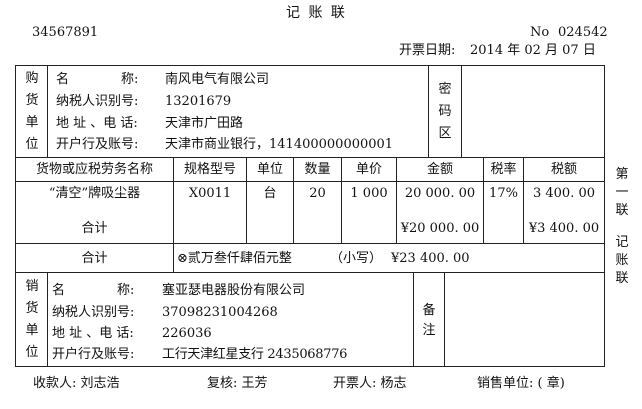  What do you see at coordinates (32, 78) in the screenshot?
I see `label-char: 购` at bounding box center [32, 78].